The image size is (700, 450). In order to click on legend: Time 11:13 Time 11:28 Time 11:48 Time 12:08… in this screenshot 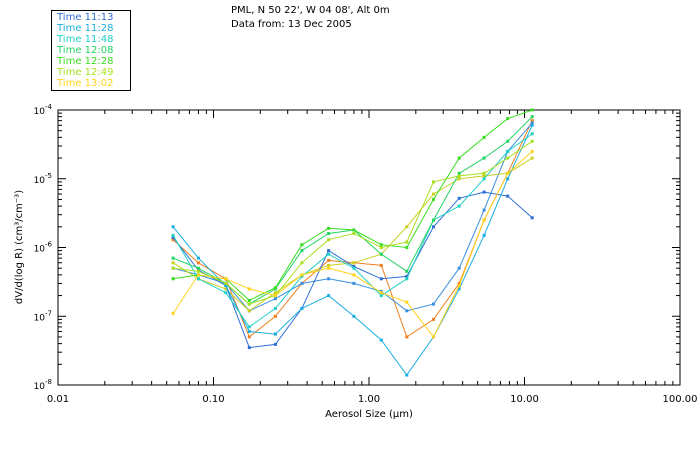, I will do `click(91, 50)`.